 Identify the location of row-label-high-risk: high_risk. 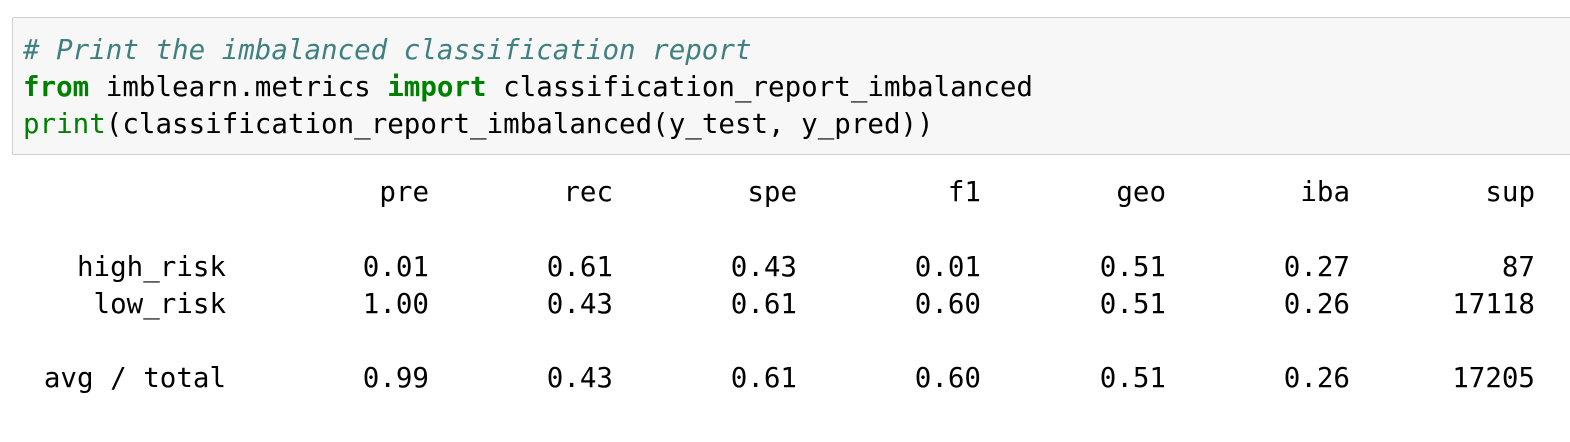
(151, 267).